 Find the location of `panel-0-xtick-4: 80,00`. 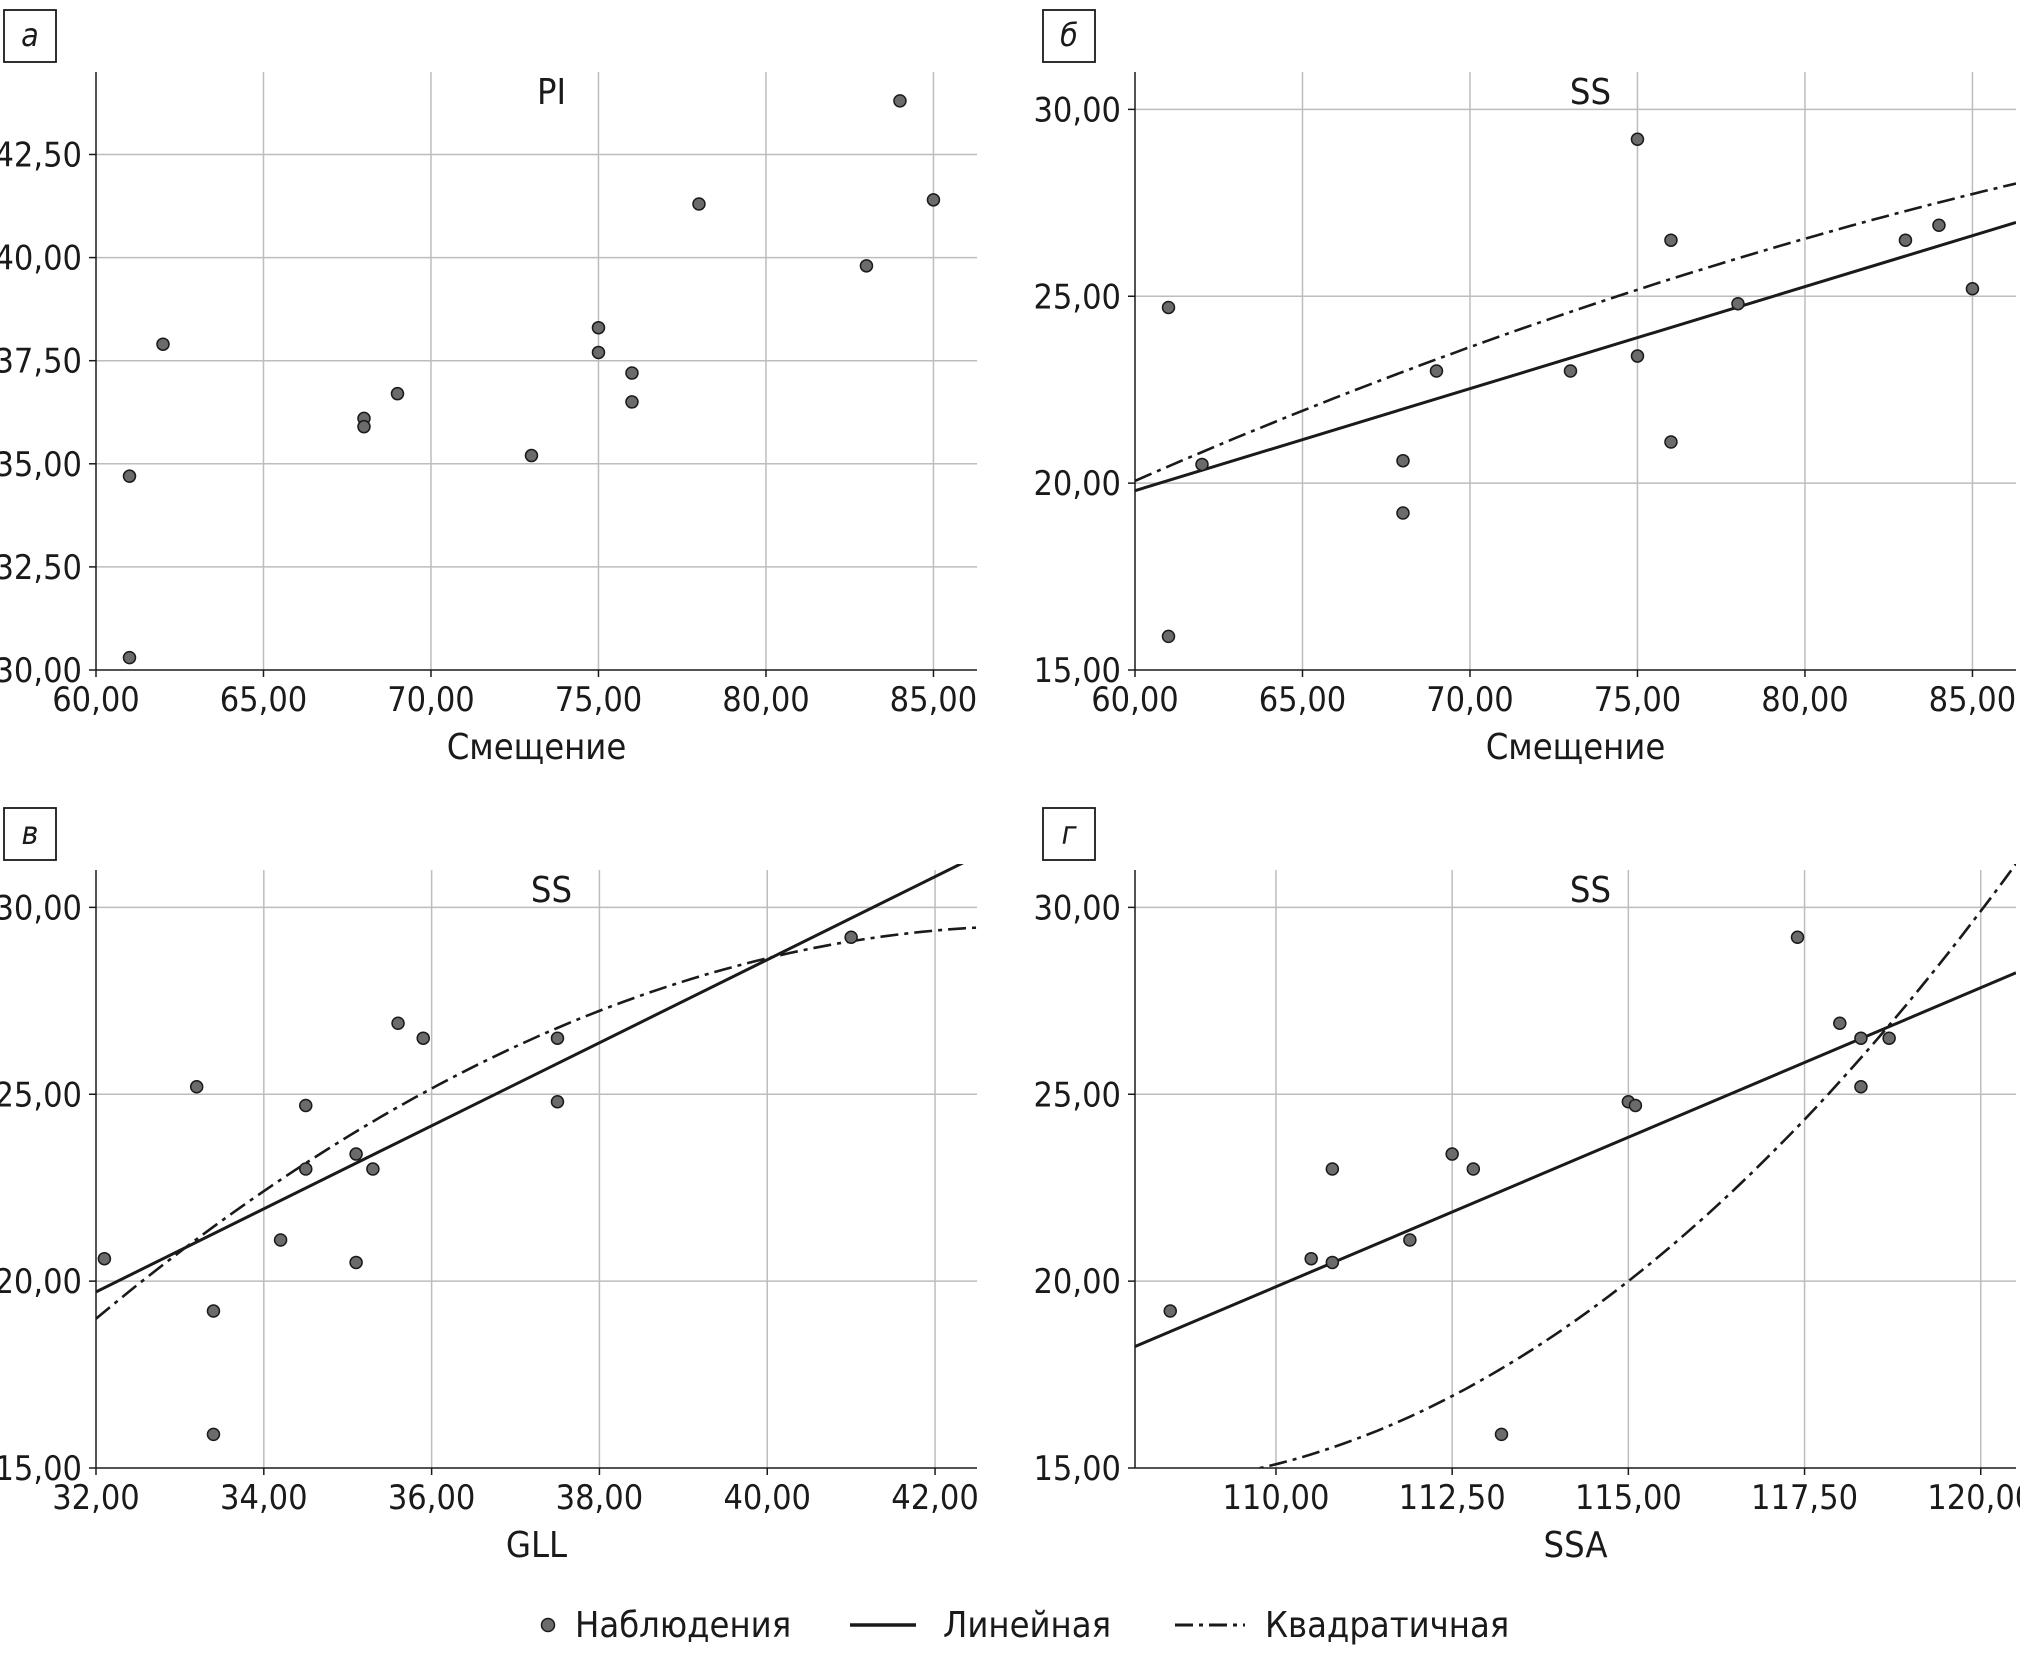

panel-0-xtick-4: 80,00 is located at coordinates (766, 700).